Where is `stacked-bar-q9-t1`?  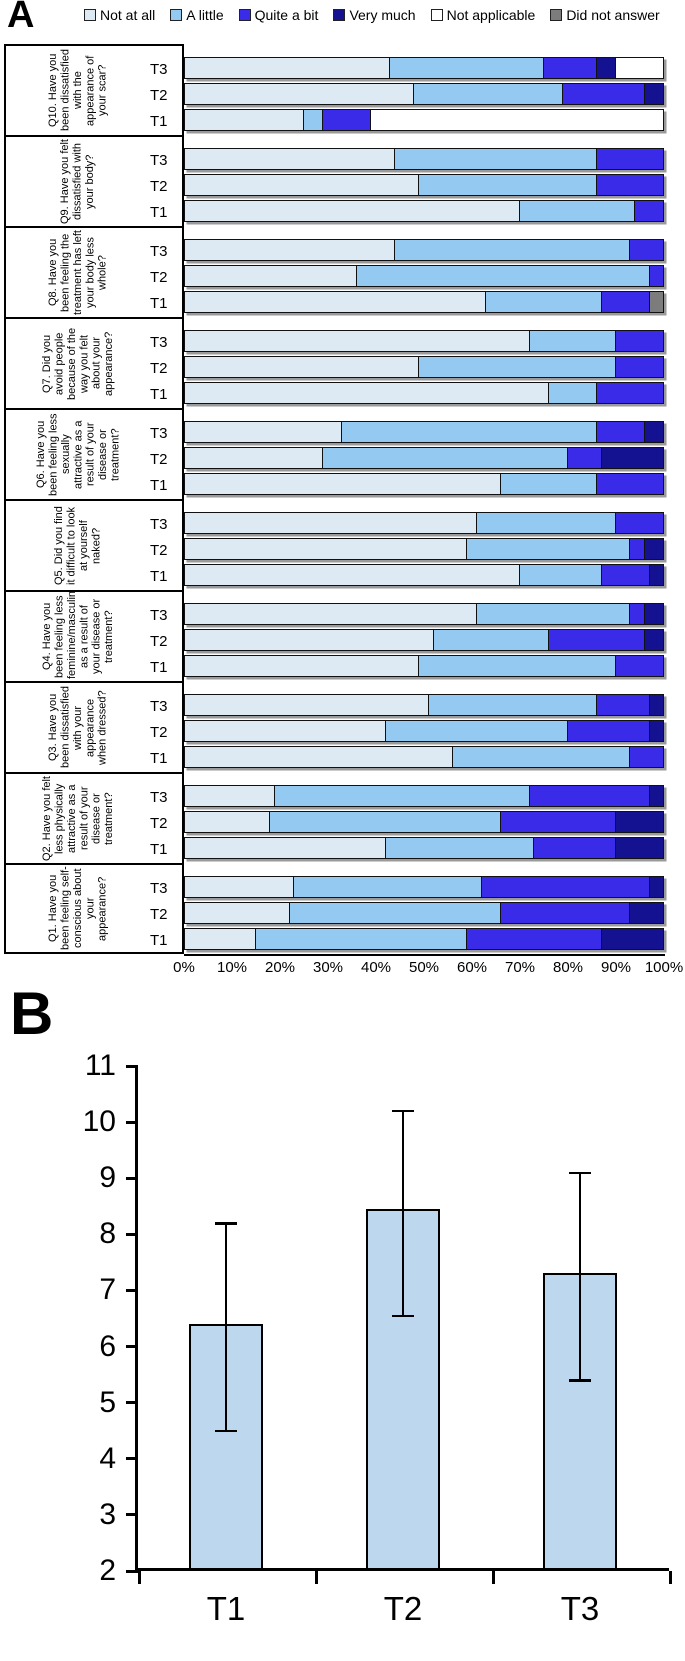
stacked-bar-q9-t1 is located at coordinates (424, 211).